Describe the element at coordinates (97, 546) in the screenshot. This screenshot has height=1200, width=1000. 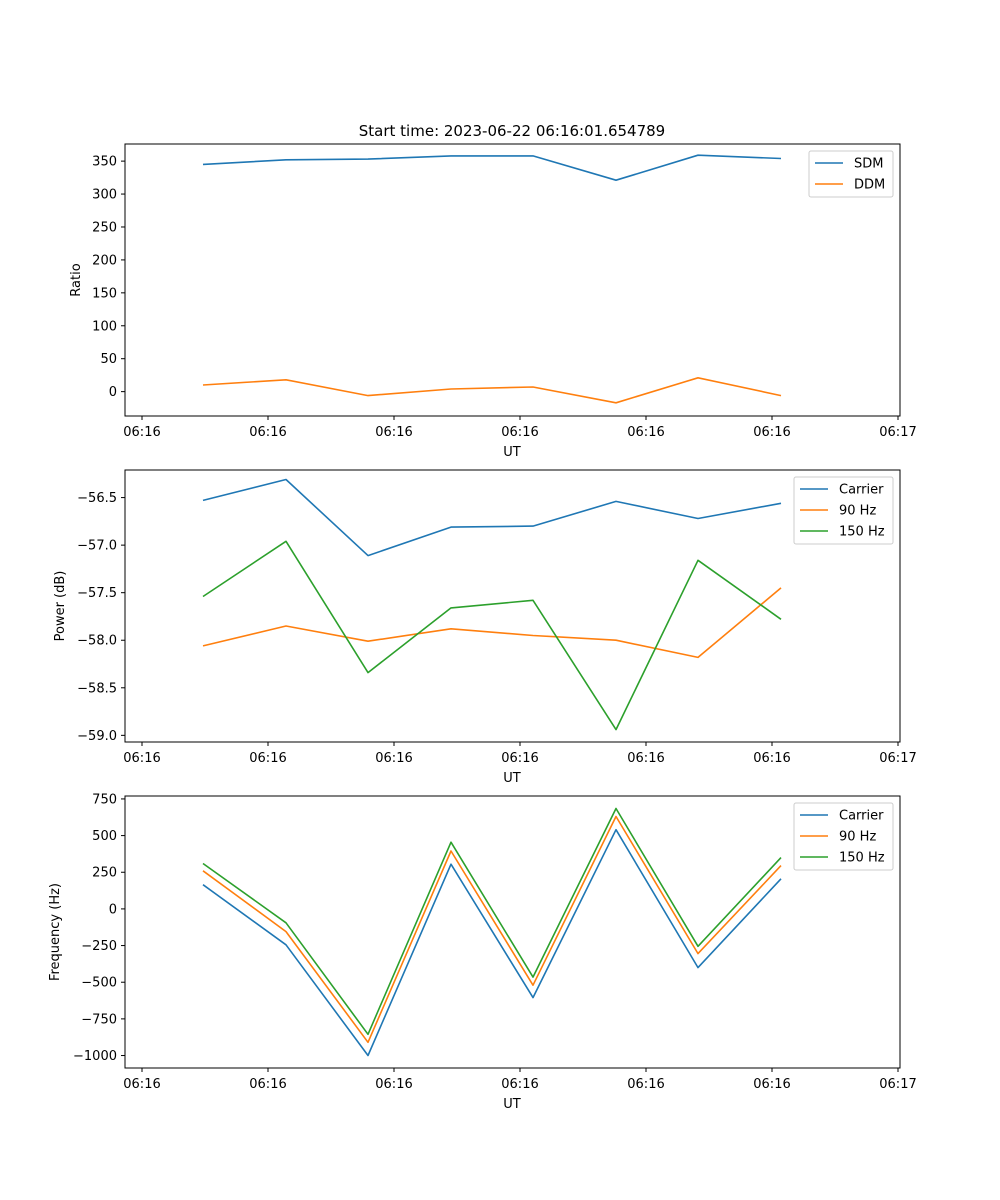
I see `y-tick-label: −57.0` at that location.